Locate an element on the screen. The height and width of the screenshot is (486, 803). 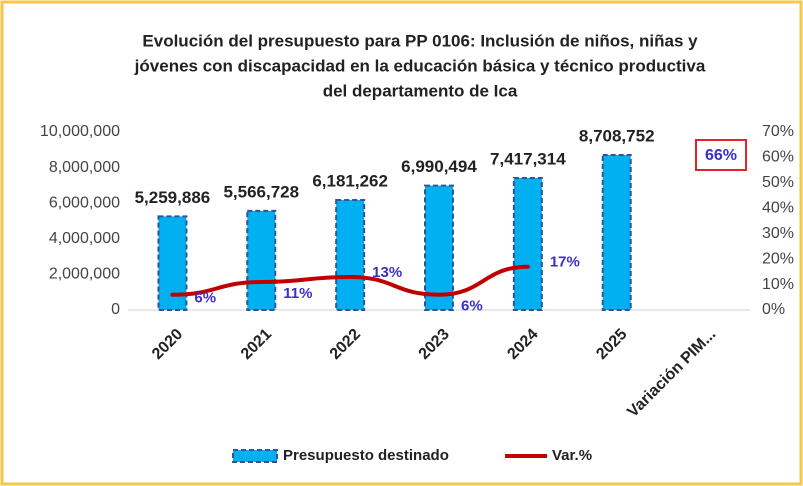
y-tick-label: 0 is located at coordinates (115, 309).